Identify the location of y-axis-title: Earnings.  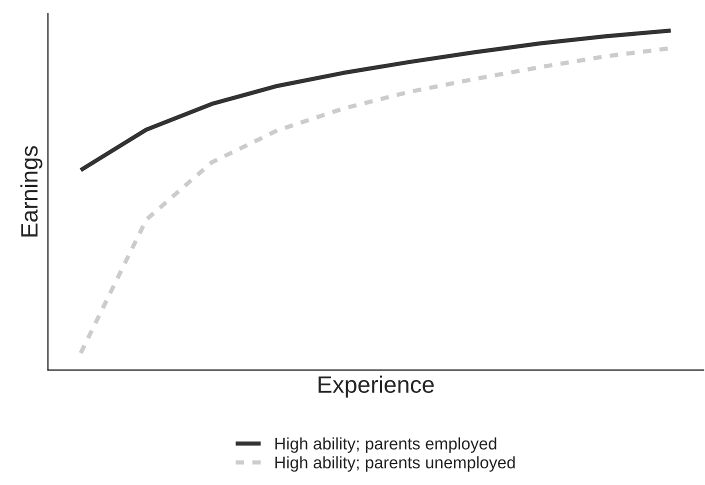
(31, 191).